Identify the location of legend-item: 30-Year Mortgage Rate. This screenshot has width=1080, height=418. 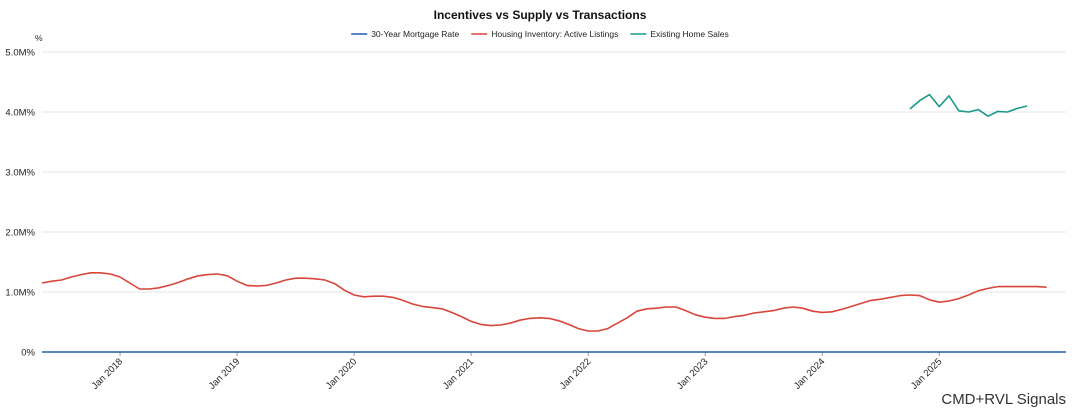
(405, 34).